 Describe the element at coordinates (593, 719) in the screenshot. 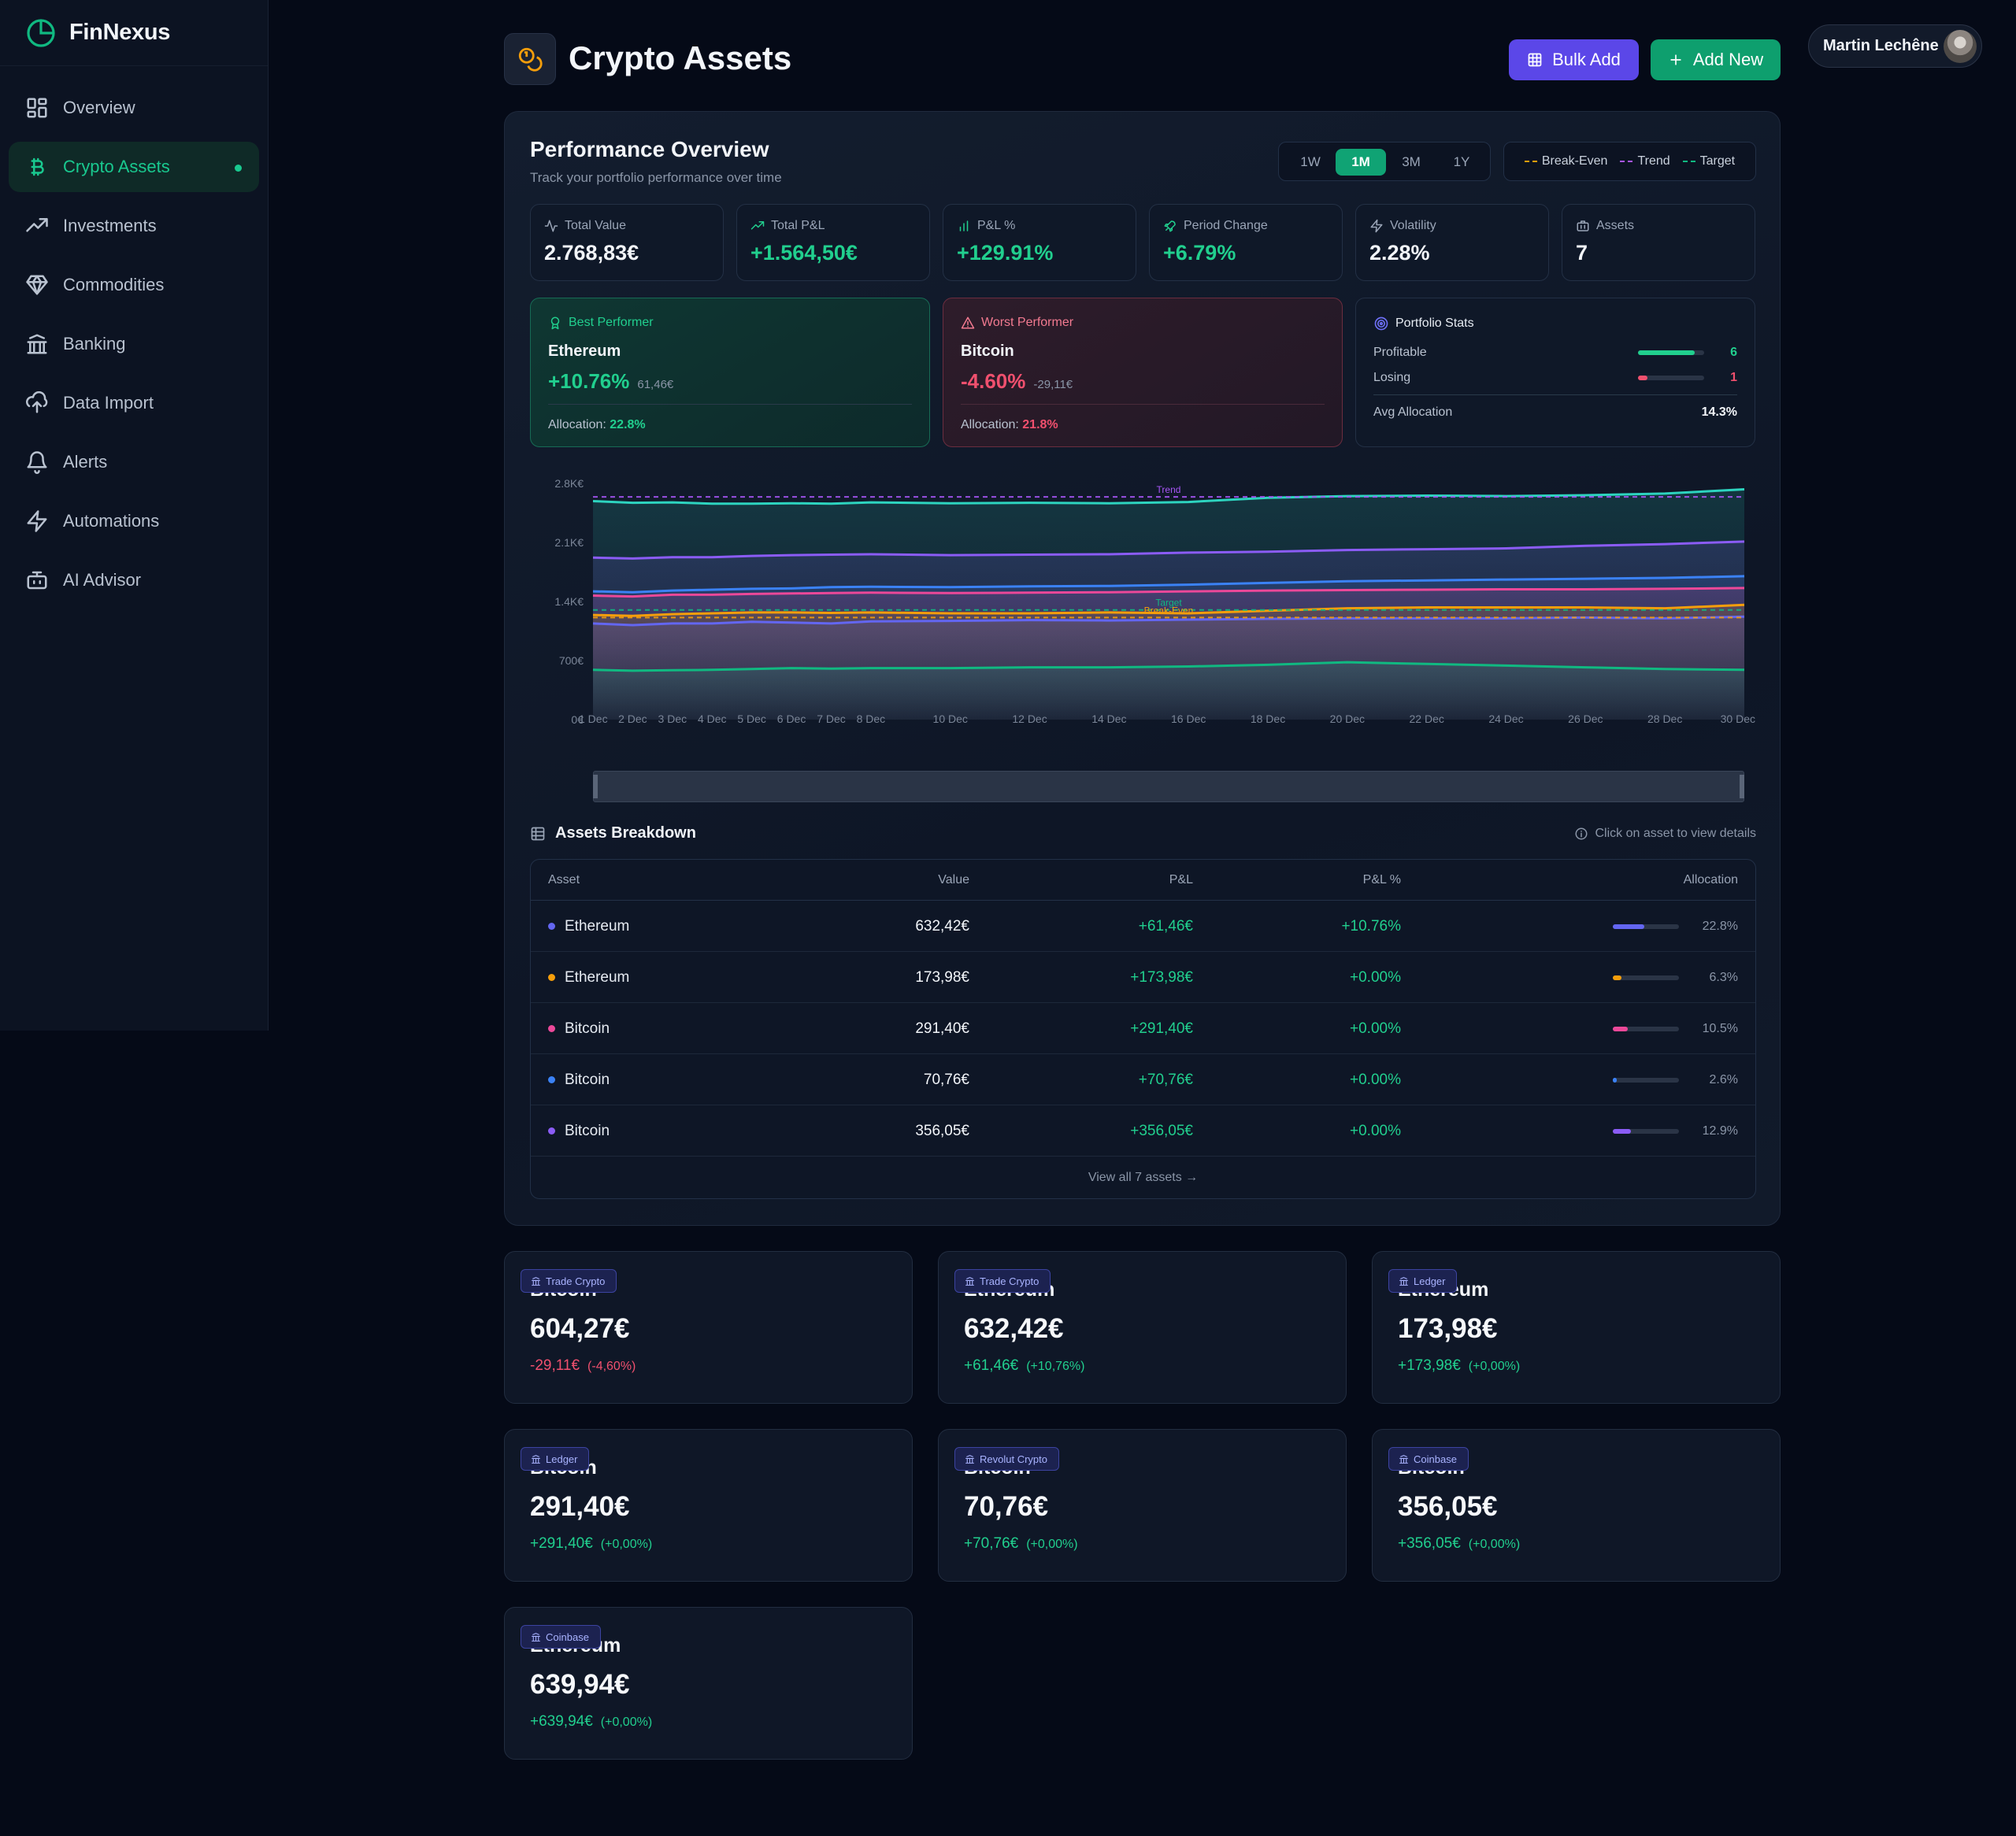

I see `x-tick-label: 1 Dec` at that location.